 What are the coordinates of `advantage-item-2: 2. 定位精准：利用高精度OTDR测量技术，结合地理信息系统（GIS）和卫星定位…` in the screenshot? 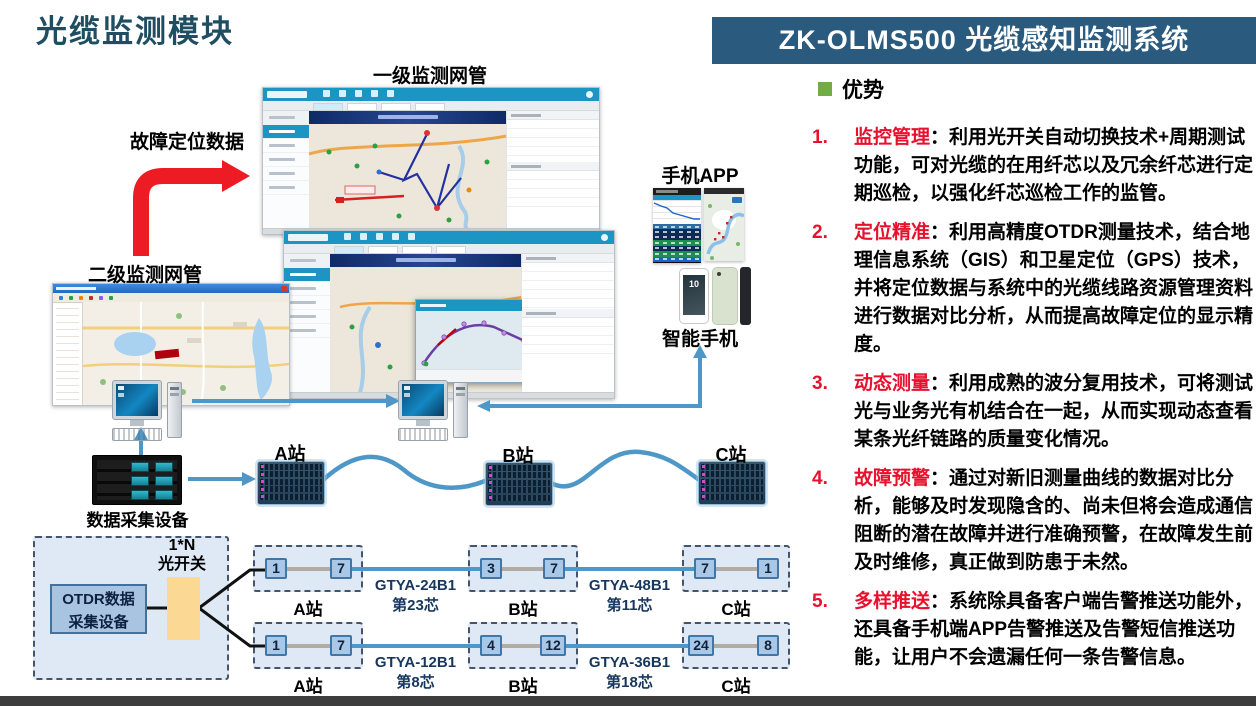 It's located at (1033, 289).